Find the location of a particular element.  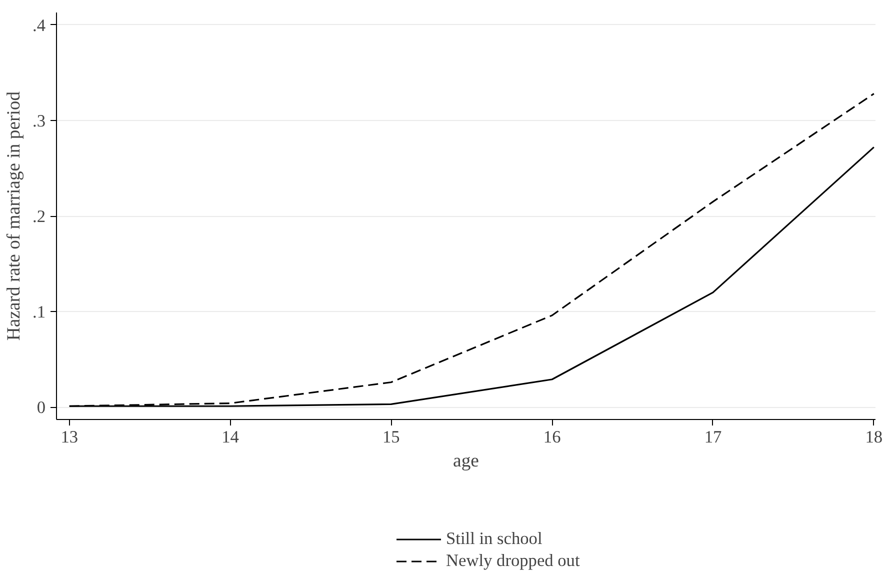

y-tick-label: .1 is located at coordinates (39, 312).